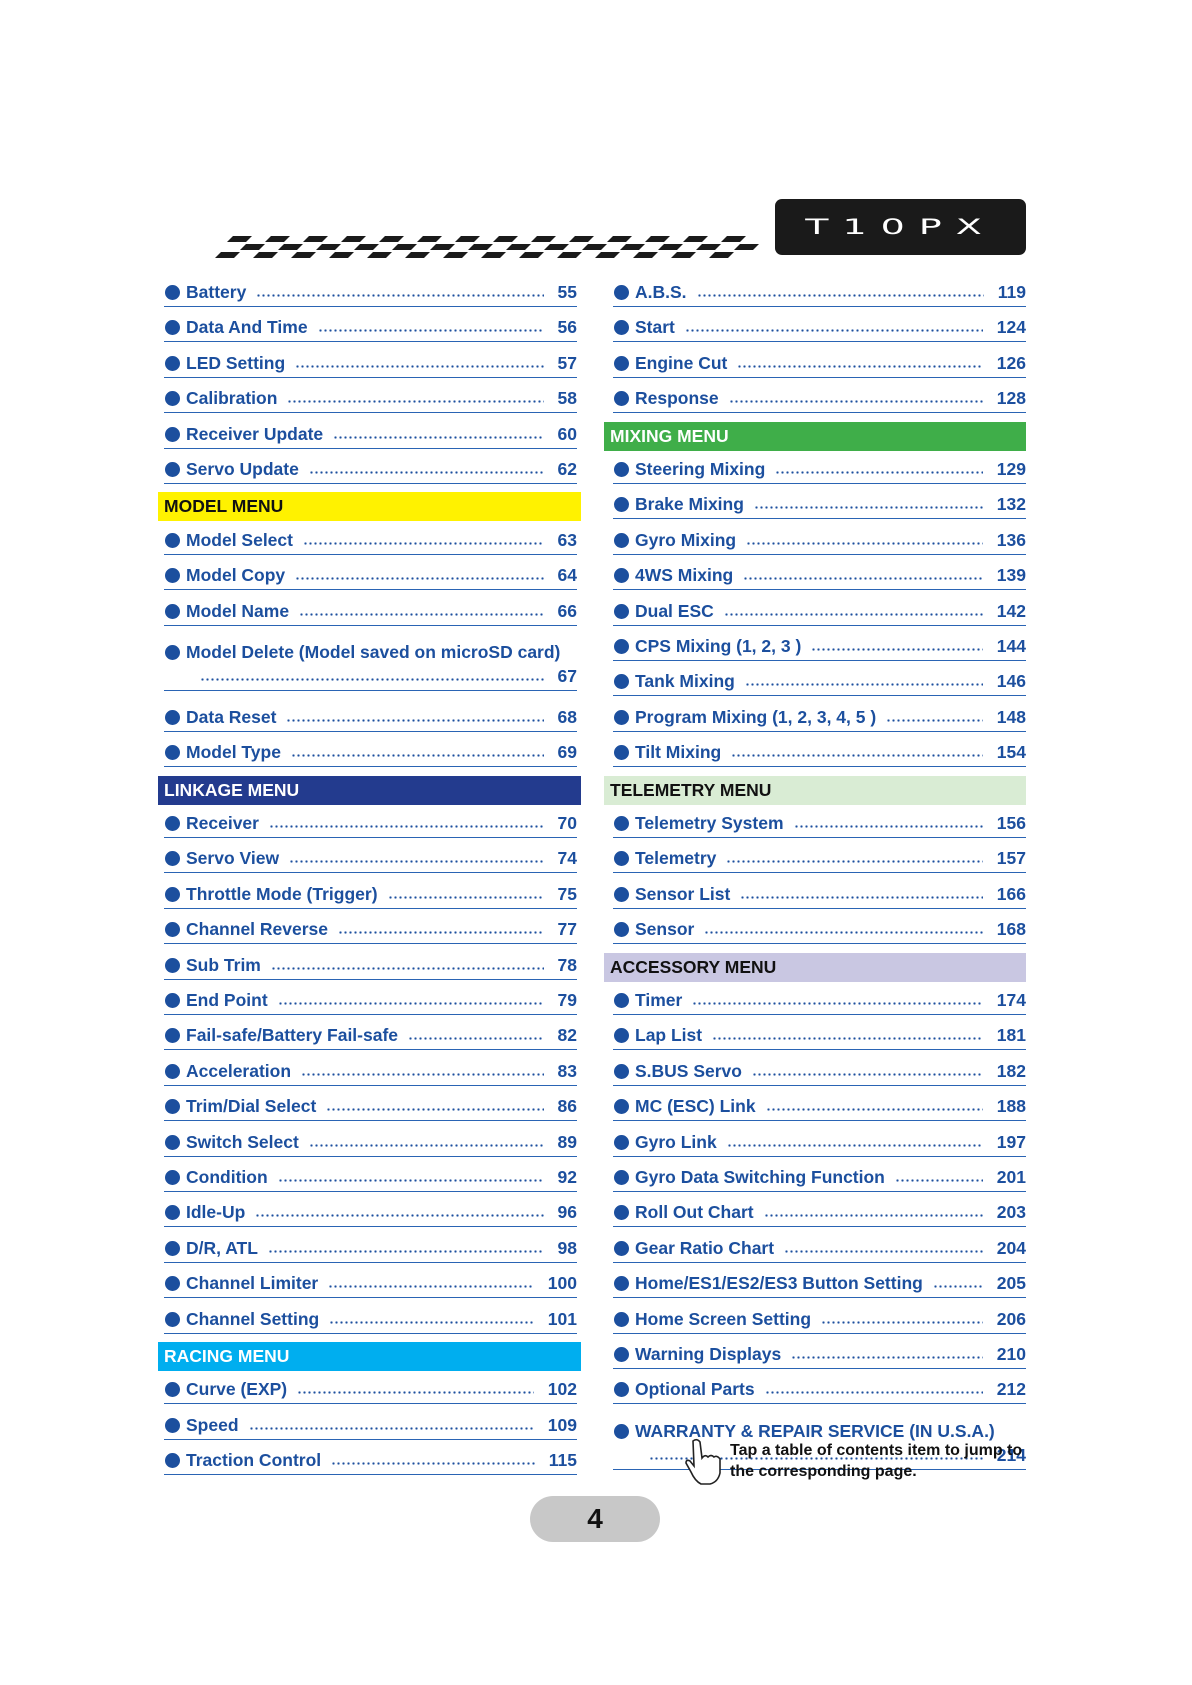 This screenshot has width=1192, height=1685. Describe the element at coordinates (819, 1247) in the screenshot. I see `toc-entry: Gear Ratio Chart 204` at that location.